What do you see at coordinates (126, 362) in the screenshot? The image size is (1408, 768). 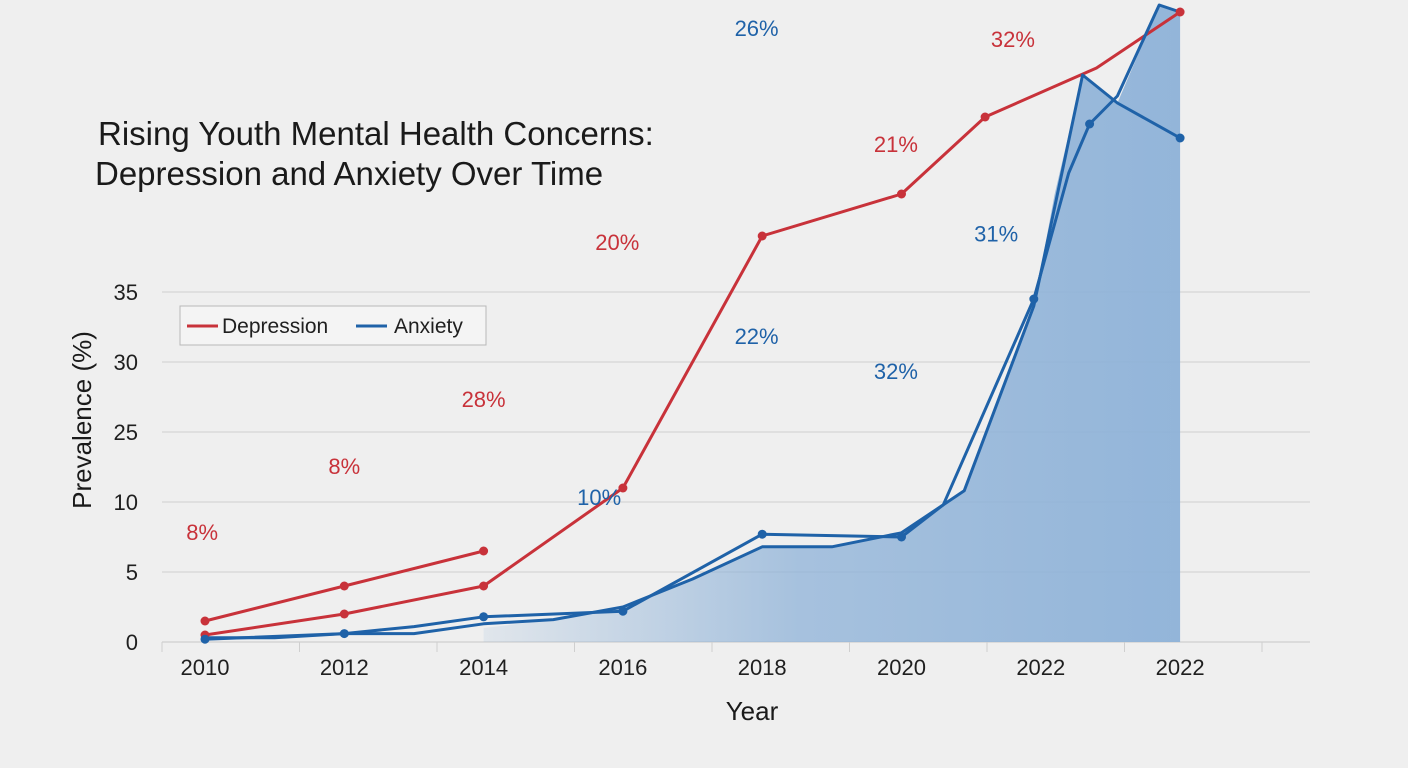 I see `y-tick-label-4: 30` at bounding box center [126, 362].